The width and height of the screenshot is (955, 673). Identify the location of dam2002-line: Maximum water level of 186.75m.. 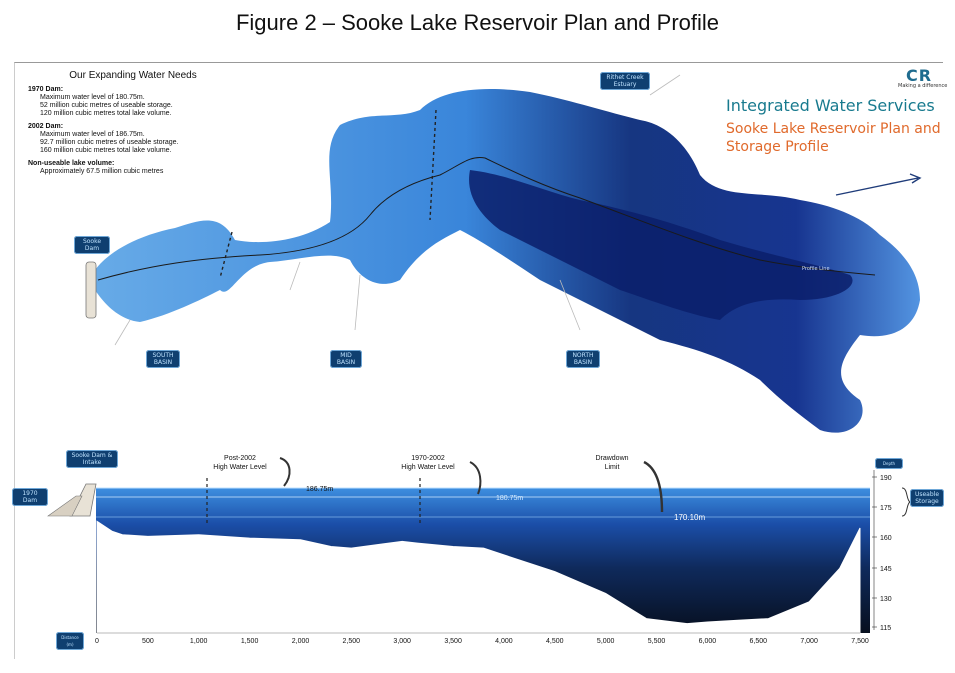
(92, 134).